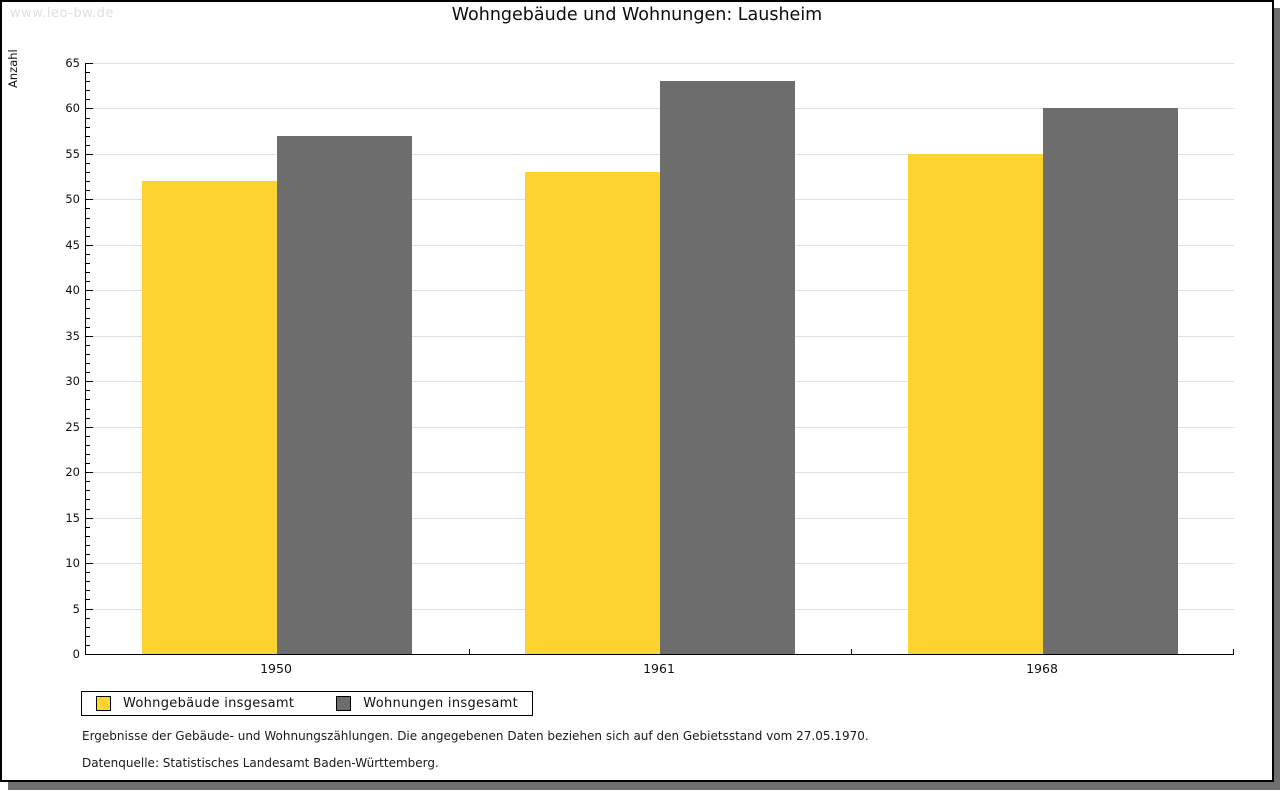 The width and height of the screenshot is (1280, 791). What do you see at coordinates (637, 15) in the screenshot?
I see `chart-title: Wohngebäude und Wohnungen: Lausheim` at bounding box center [637, 15].